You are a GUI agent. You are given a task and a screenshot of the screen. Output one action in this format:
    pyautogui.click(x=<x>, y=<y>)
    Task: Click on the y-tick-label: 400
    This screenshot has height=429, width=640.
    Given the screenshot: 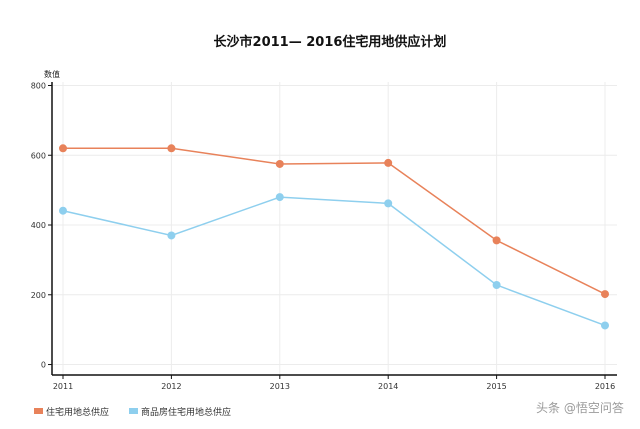 What is the action you would take?
    pyautogui.click(x=38, y=225)
    